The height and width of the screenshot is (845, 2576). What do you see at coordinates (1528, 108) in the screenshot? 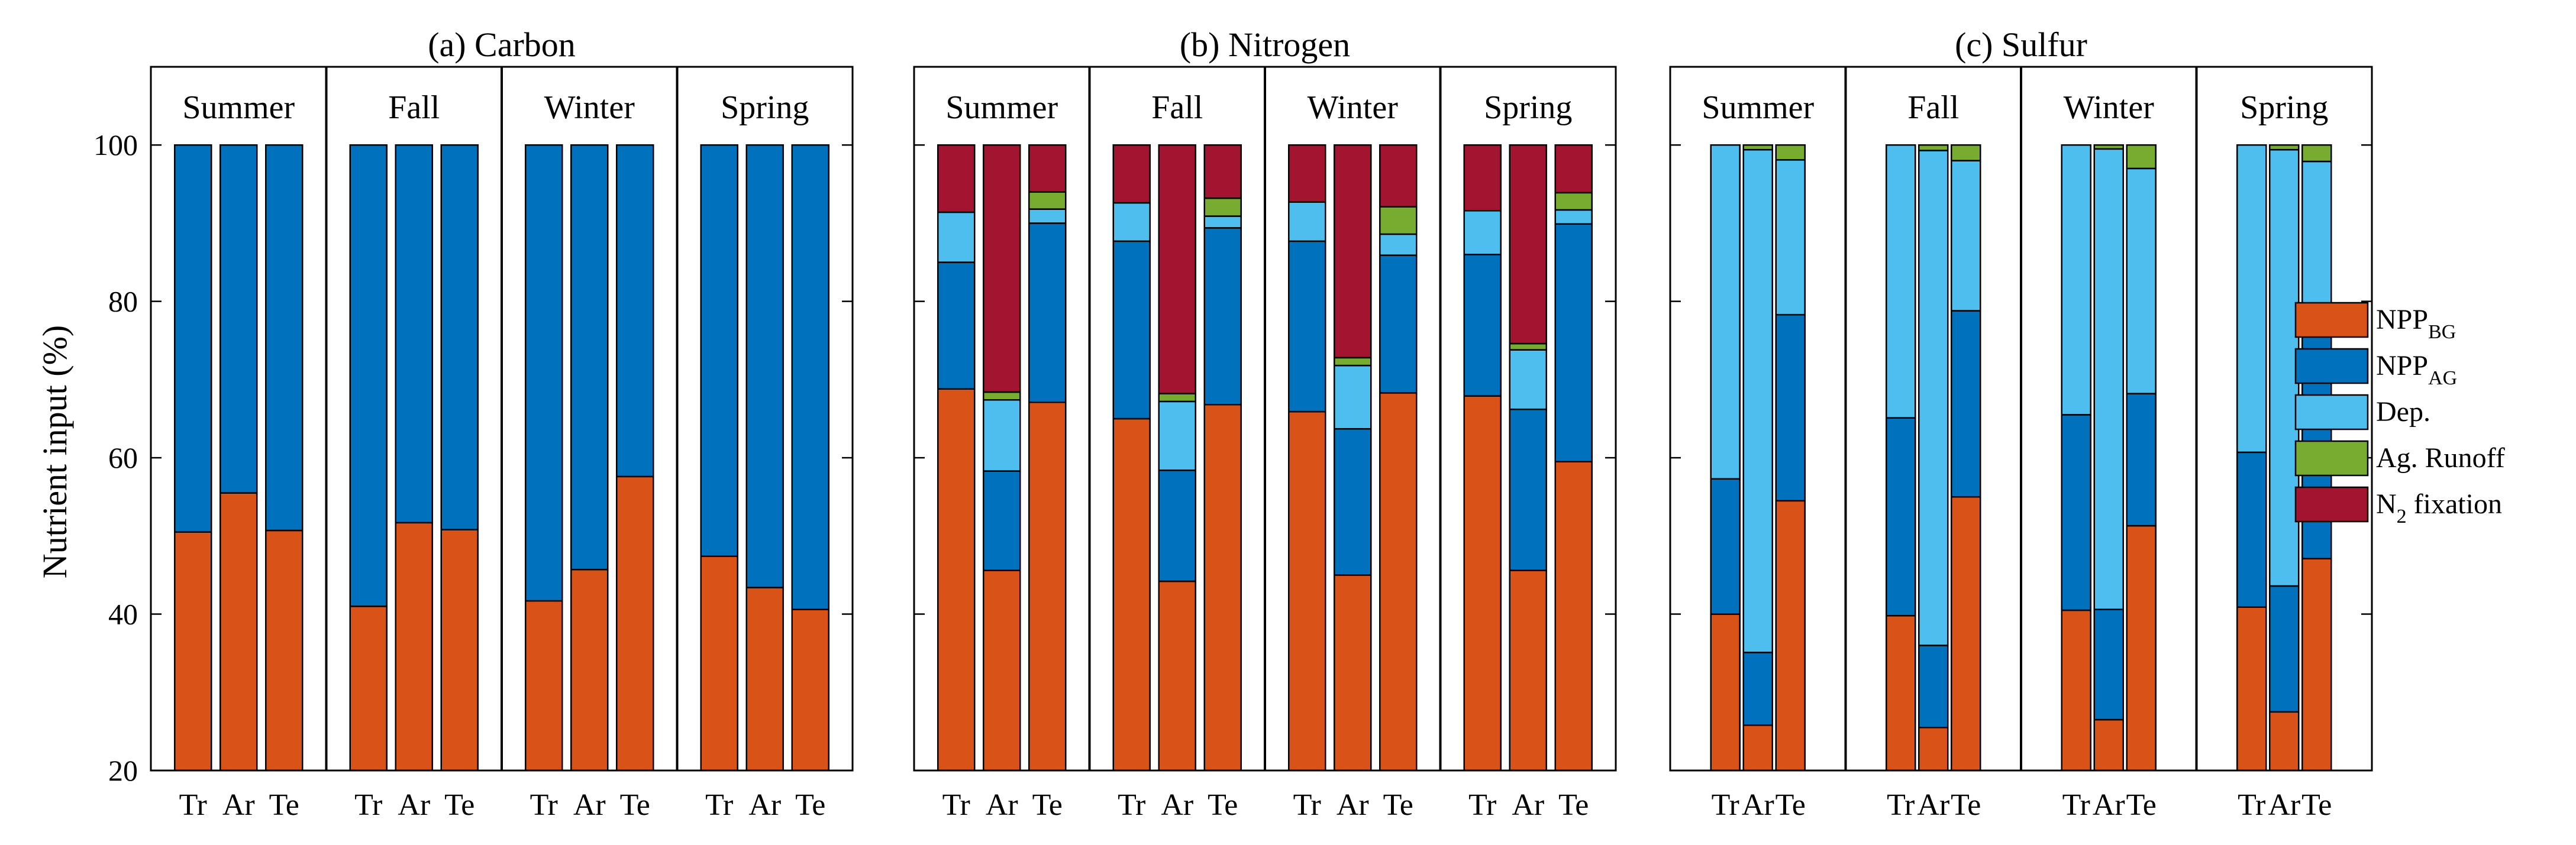
I see `season-label: Spring` at bounding box center [1528, 108].